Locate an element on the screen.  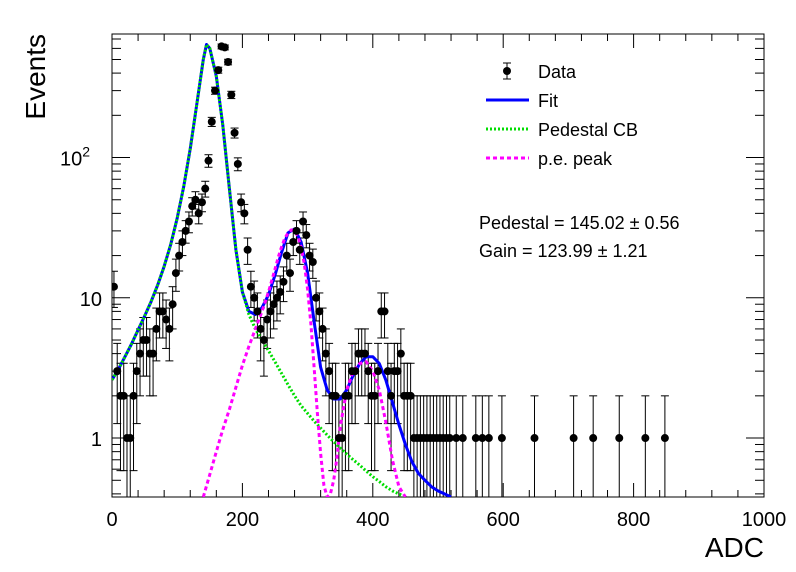
legend-data-label: Data is located at coordinates (557, 72).